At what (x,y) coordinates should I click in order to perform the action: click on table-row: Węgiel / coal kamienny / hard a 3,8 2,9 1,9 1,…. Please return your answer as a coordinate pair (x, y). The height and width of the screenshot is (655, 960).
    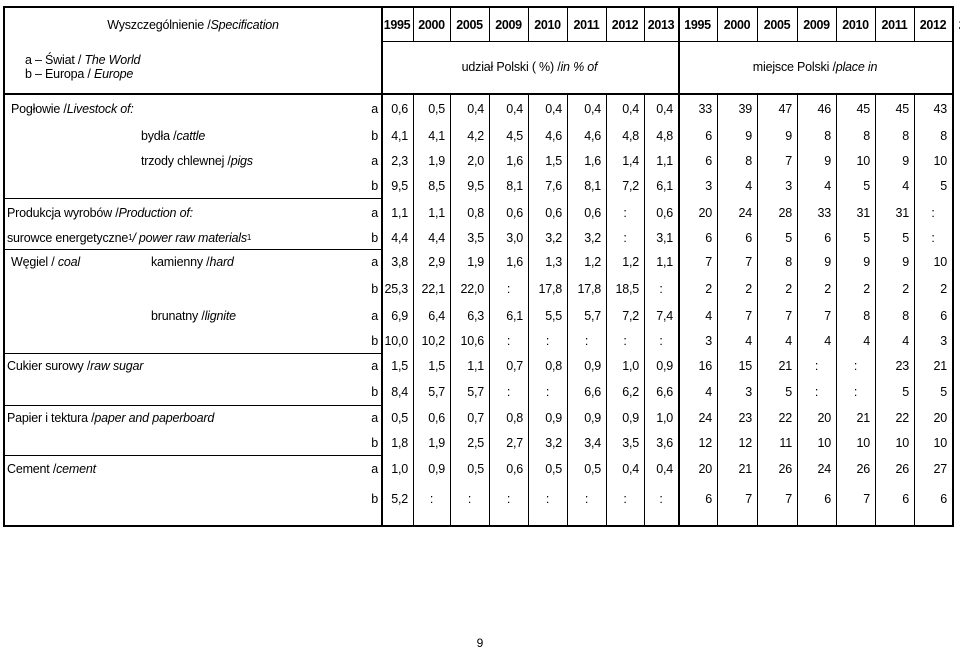
    Looking at the image, I should click on (478, 261).